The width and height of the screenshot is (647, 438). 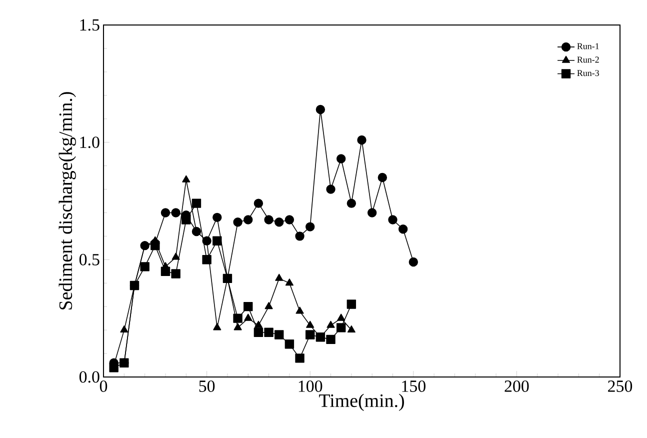 What do you see at coordinates (310, 386) in the screenshot?
I see `x-tick-label: 100` at bounding box center [310, 386].